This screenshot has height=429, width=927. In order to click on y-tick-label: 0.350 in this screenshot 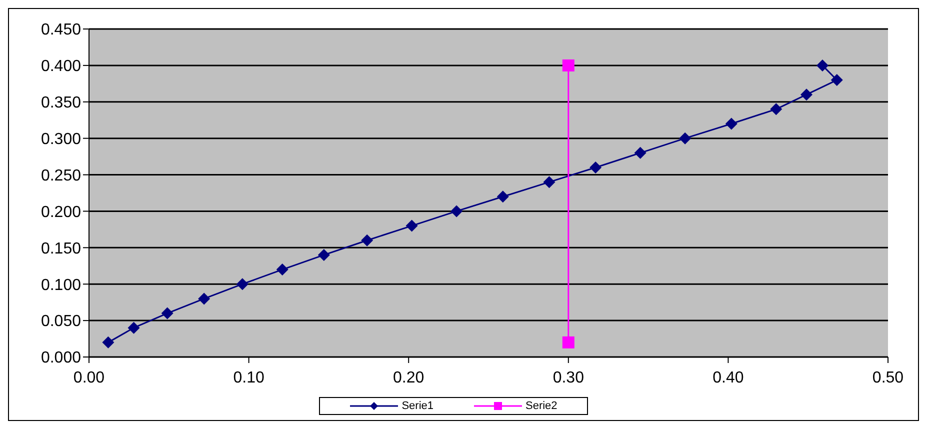, I will do `click(61, 103)`.